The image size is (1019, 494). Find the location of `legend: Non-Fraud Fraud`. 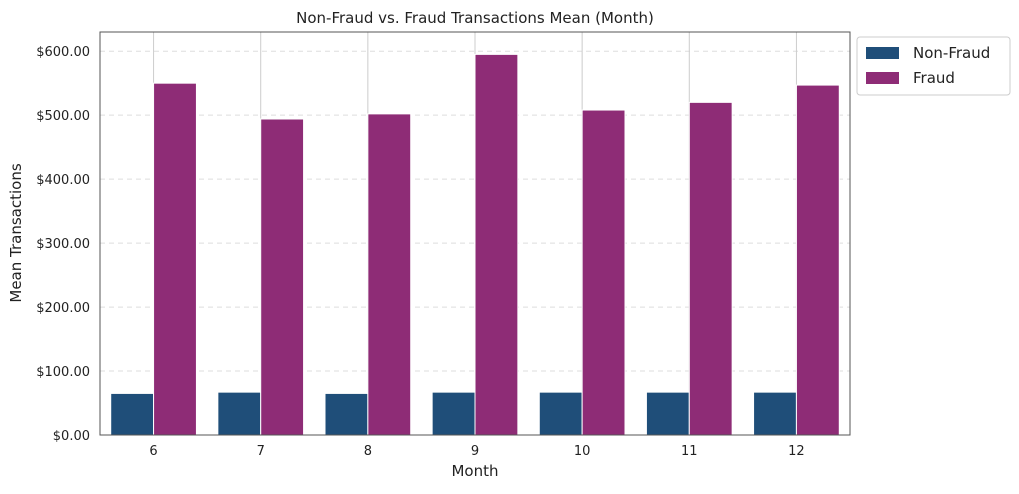

legend: Non-Fraud Fraud is located at coordinates (933, 66).